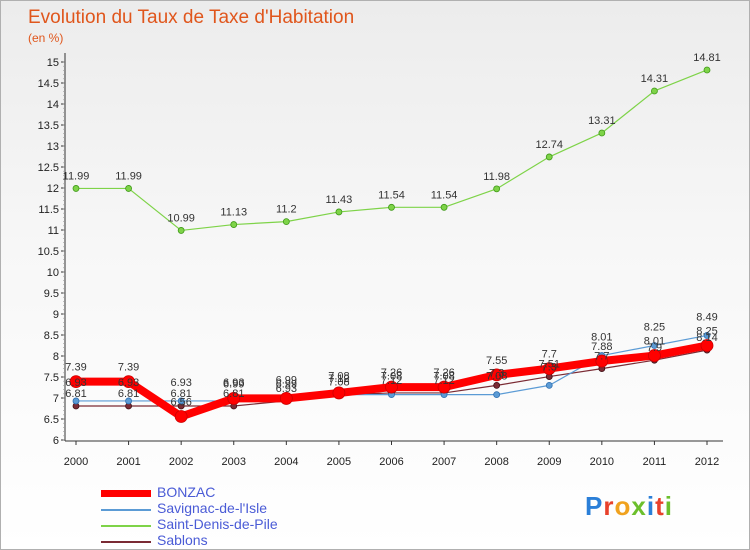 Image resolution: width=750 pixels, height=550 pixels. What do you see at coordinates (496, 462) in the screenshot?
I see `x-tick-label: 2008` at bounding box center [496, 462].